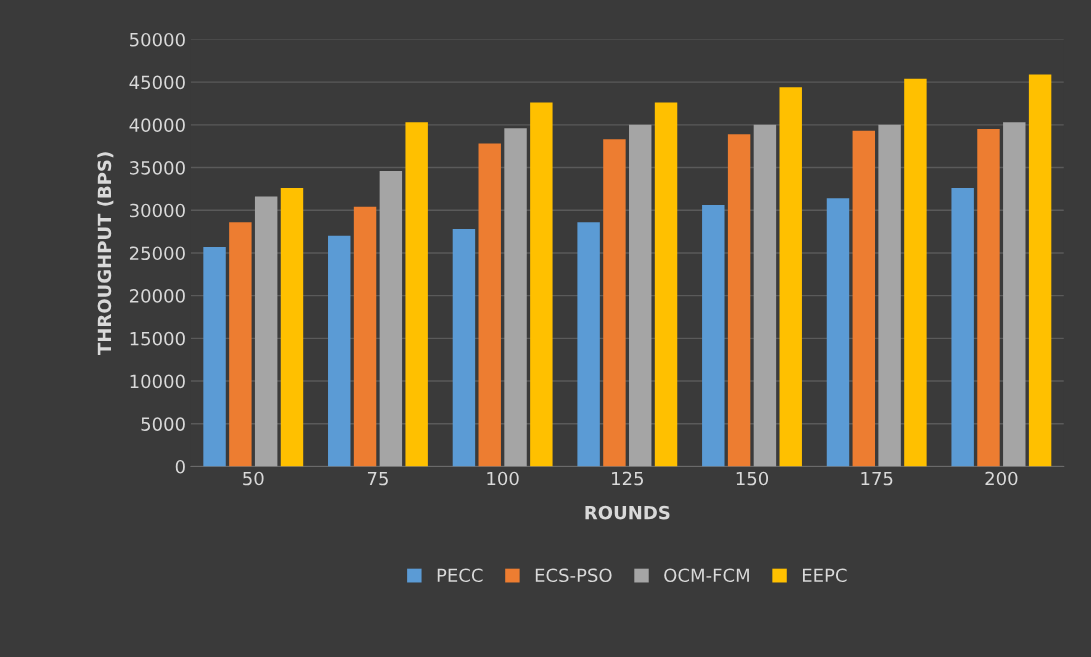 The width and height of the screenshot is (1091, 657). Describe the element at coordinates (157, 210) in the screenshot. I see `y-tick-label: 30000` at that location.